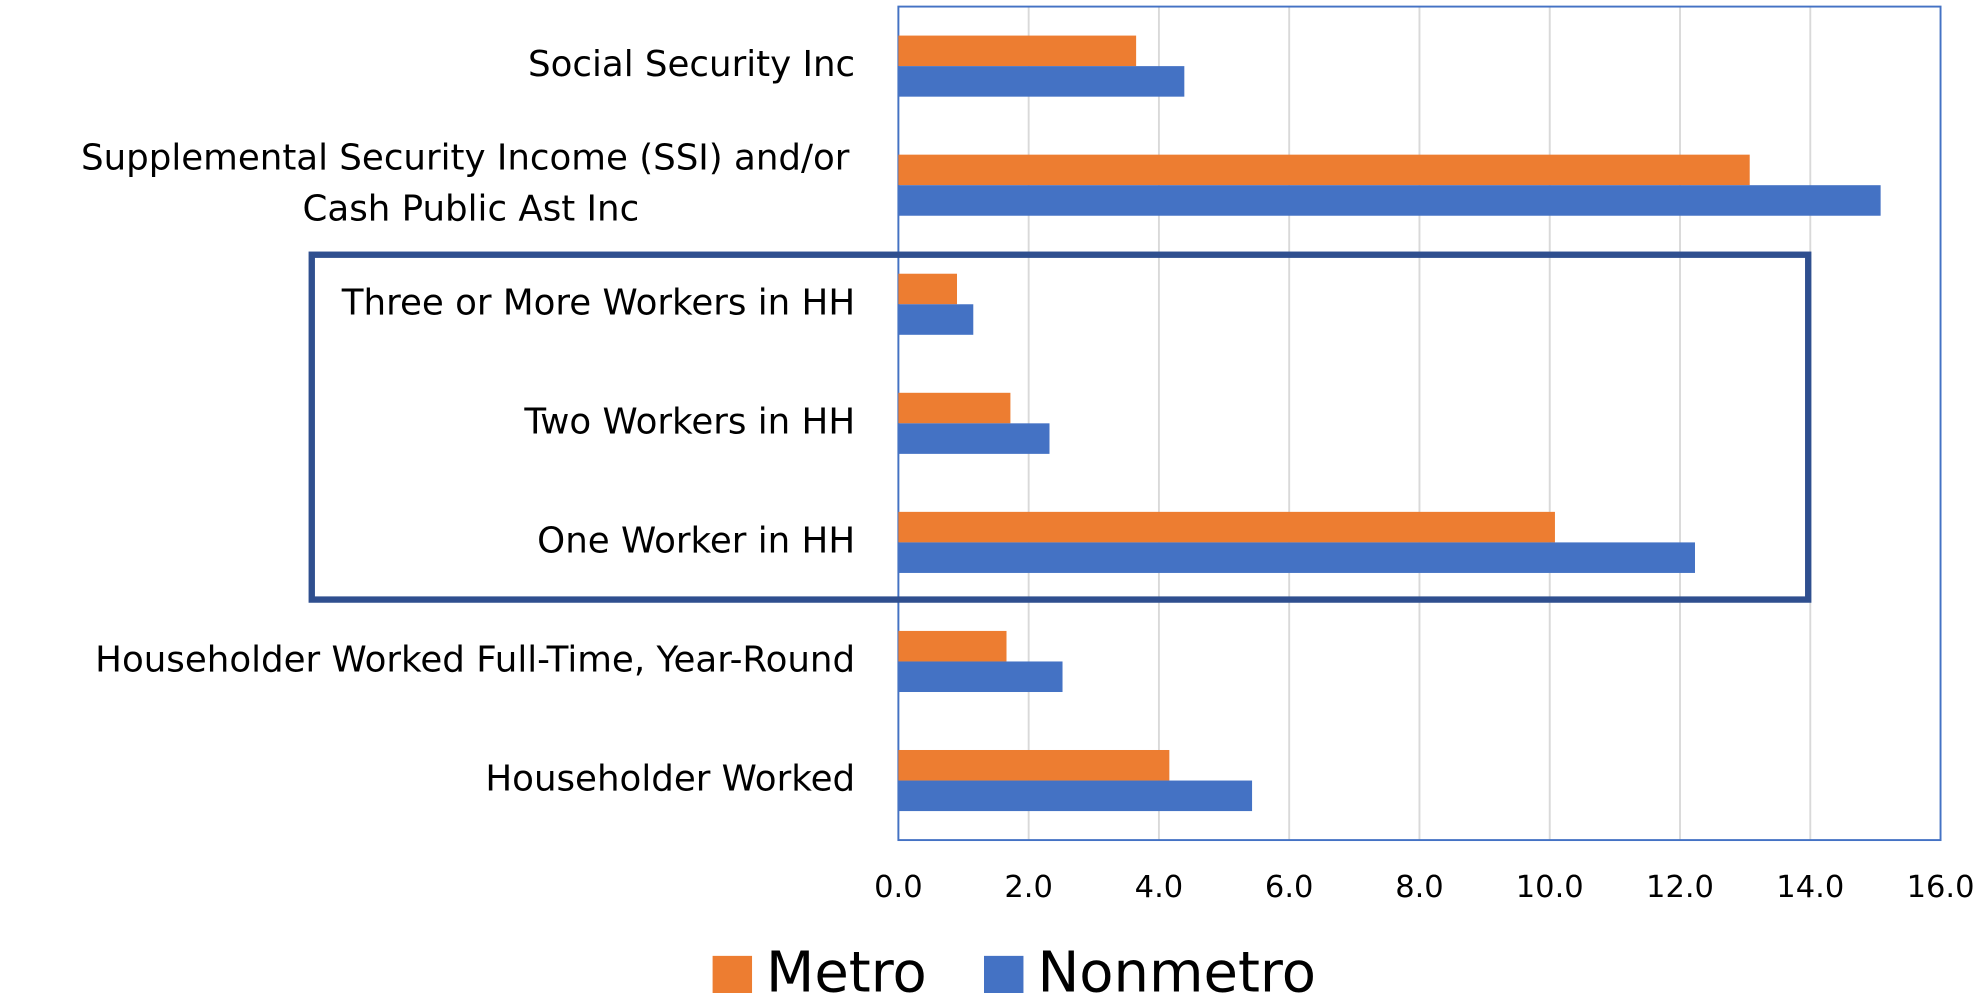 The image size is (1980, 993). Describe the element at coordinates (1176, 966) in the screenshot. I see `legend-label: Nonmetro` at that location.